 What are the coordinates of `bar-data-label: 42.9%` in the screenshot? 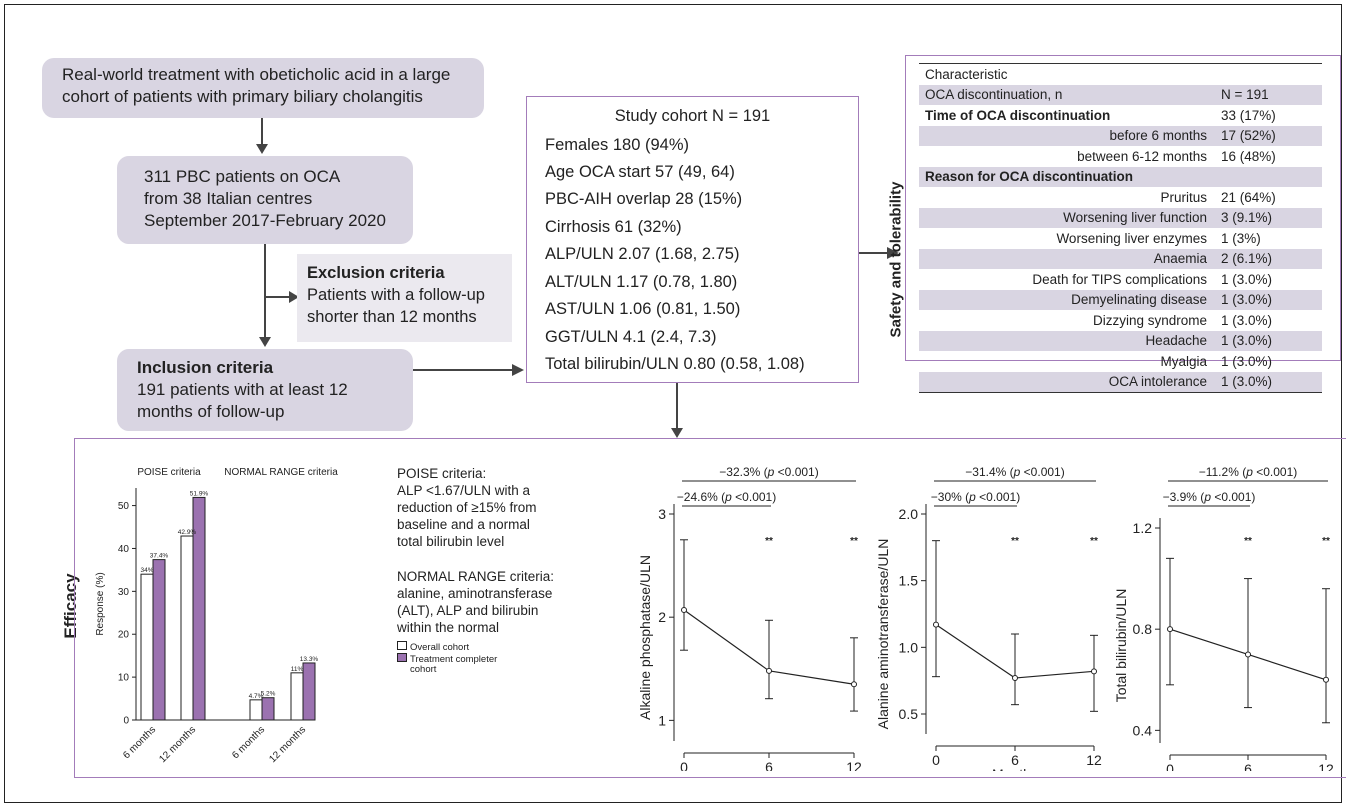 It's located at (187, 532).